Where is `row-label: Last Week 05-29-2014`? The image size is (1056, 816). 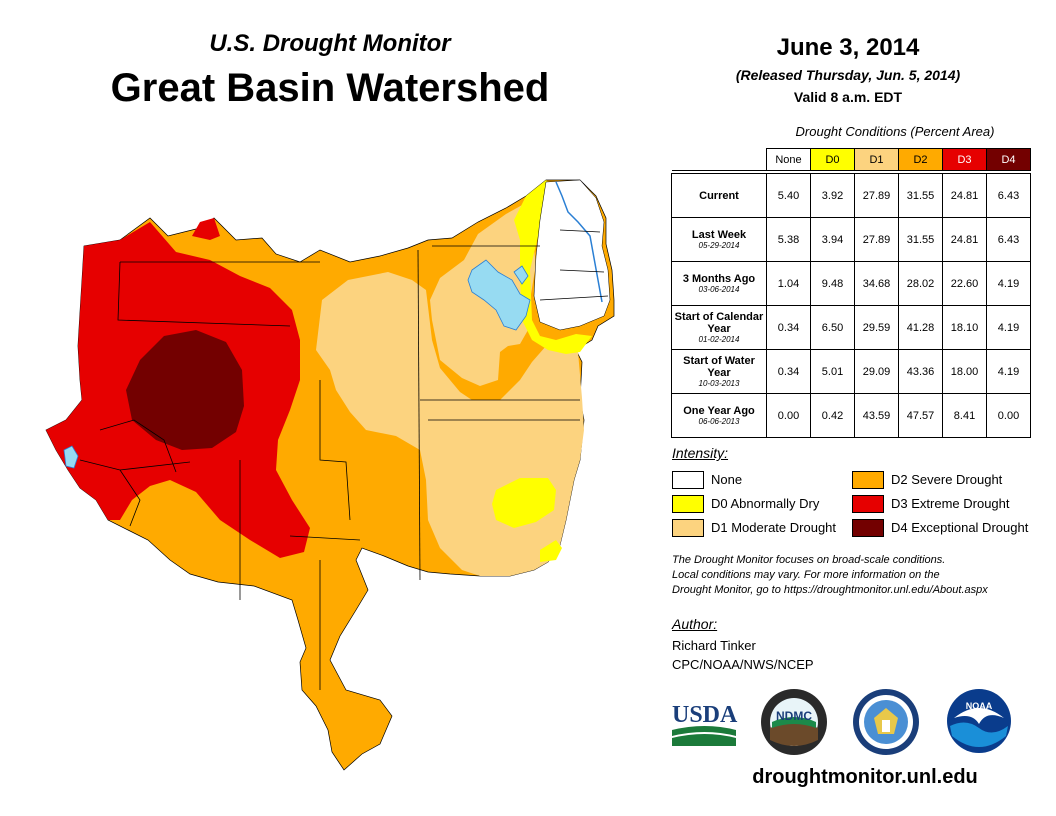
row-label: Last Week 05-29-2014 is located at coordinates (719, 239).